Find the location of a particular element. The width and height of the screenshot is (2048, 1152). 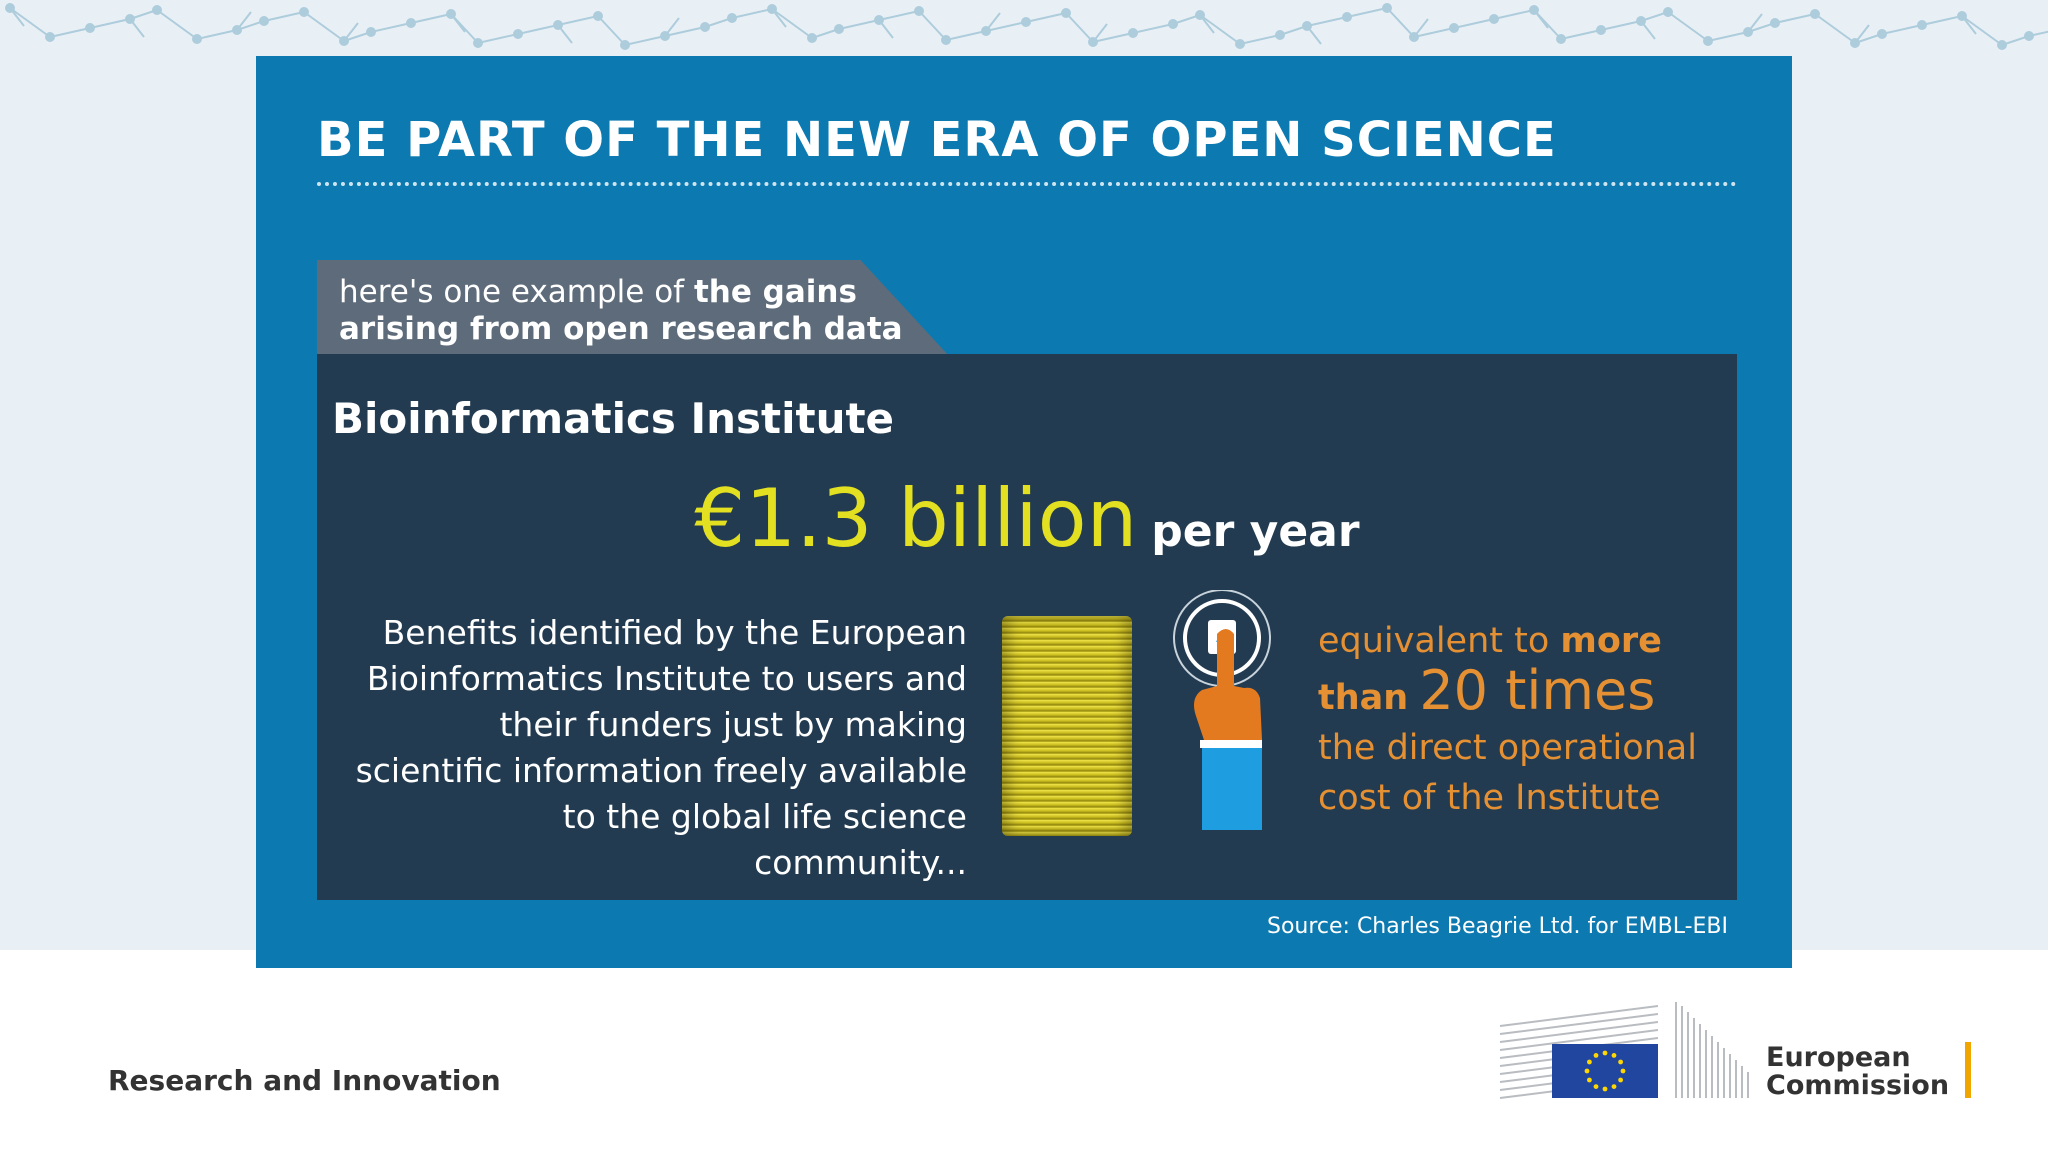

amount-value: €1.3 billion is located at coordinates (916, 518).